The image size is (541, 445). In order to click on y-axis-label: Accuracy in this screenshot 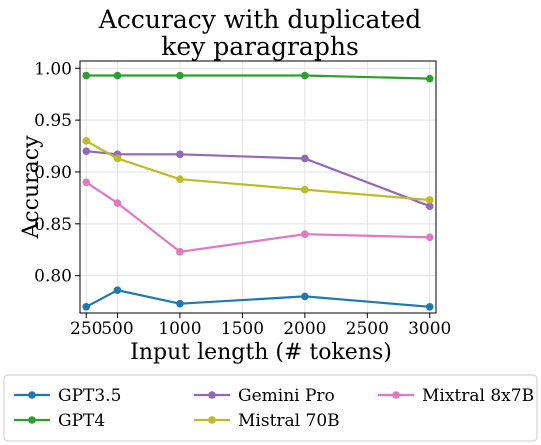, I will do `click(31, 187)`.